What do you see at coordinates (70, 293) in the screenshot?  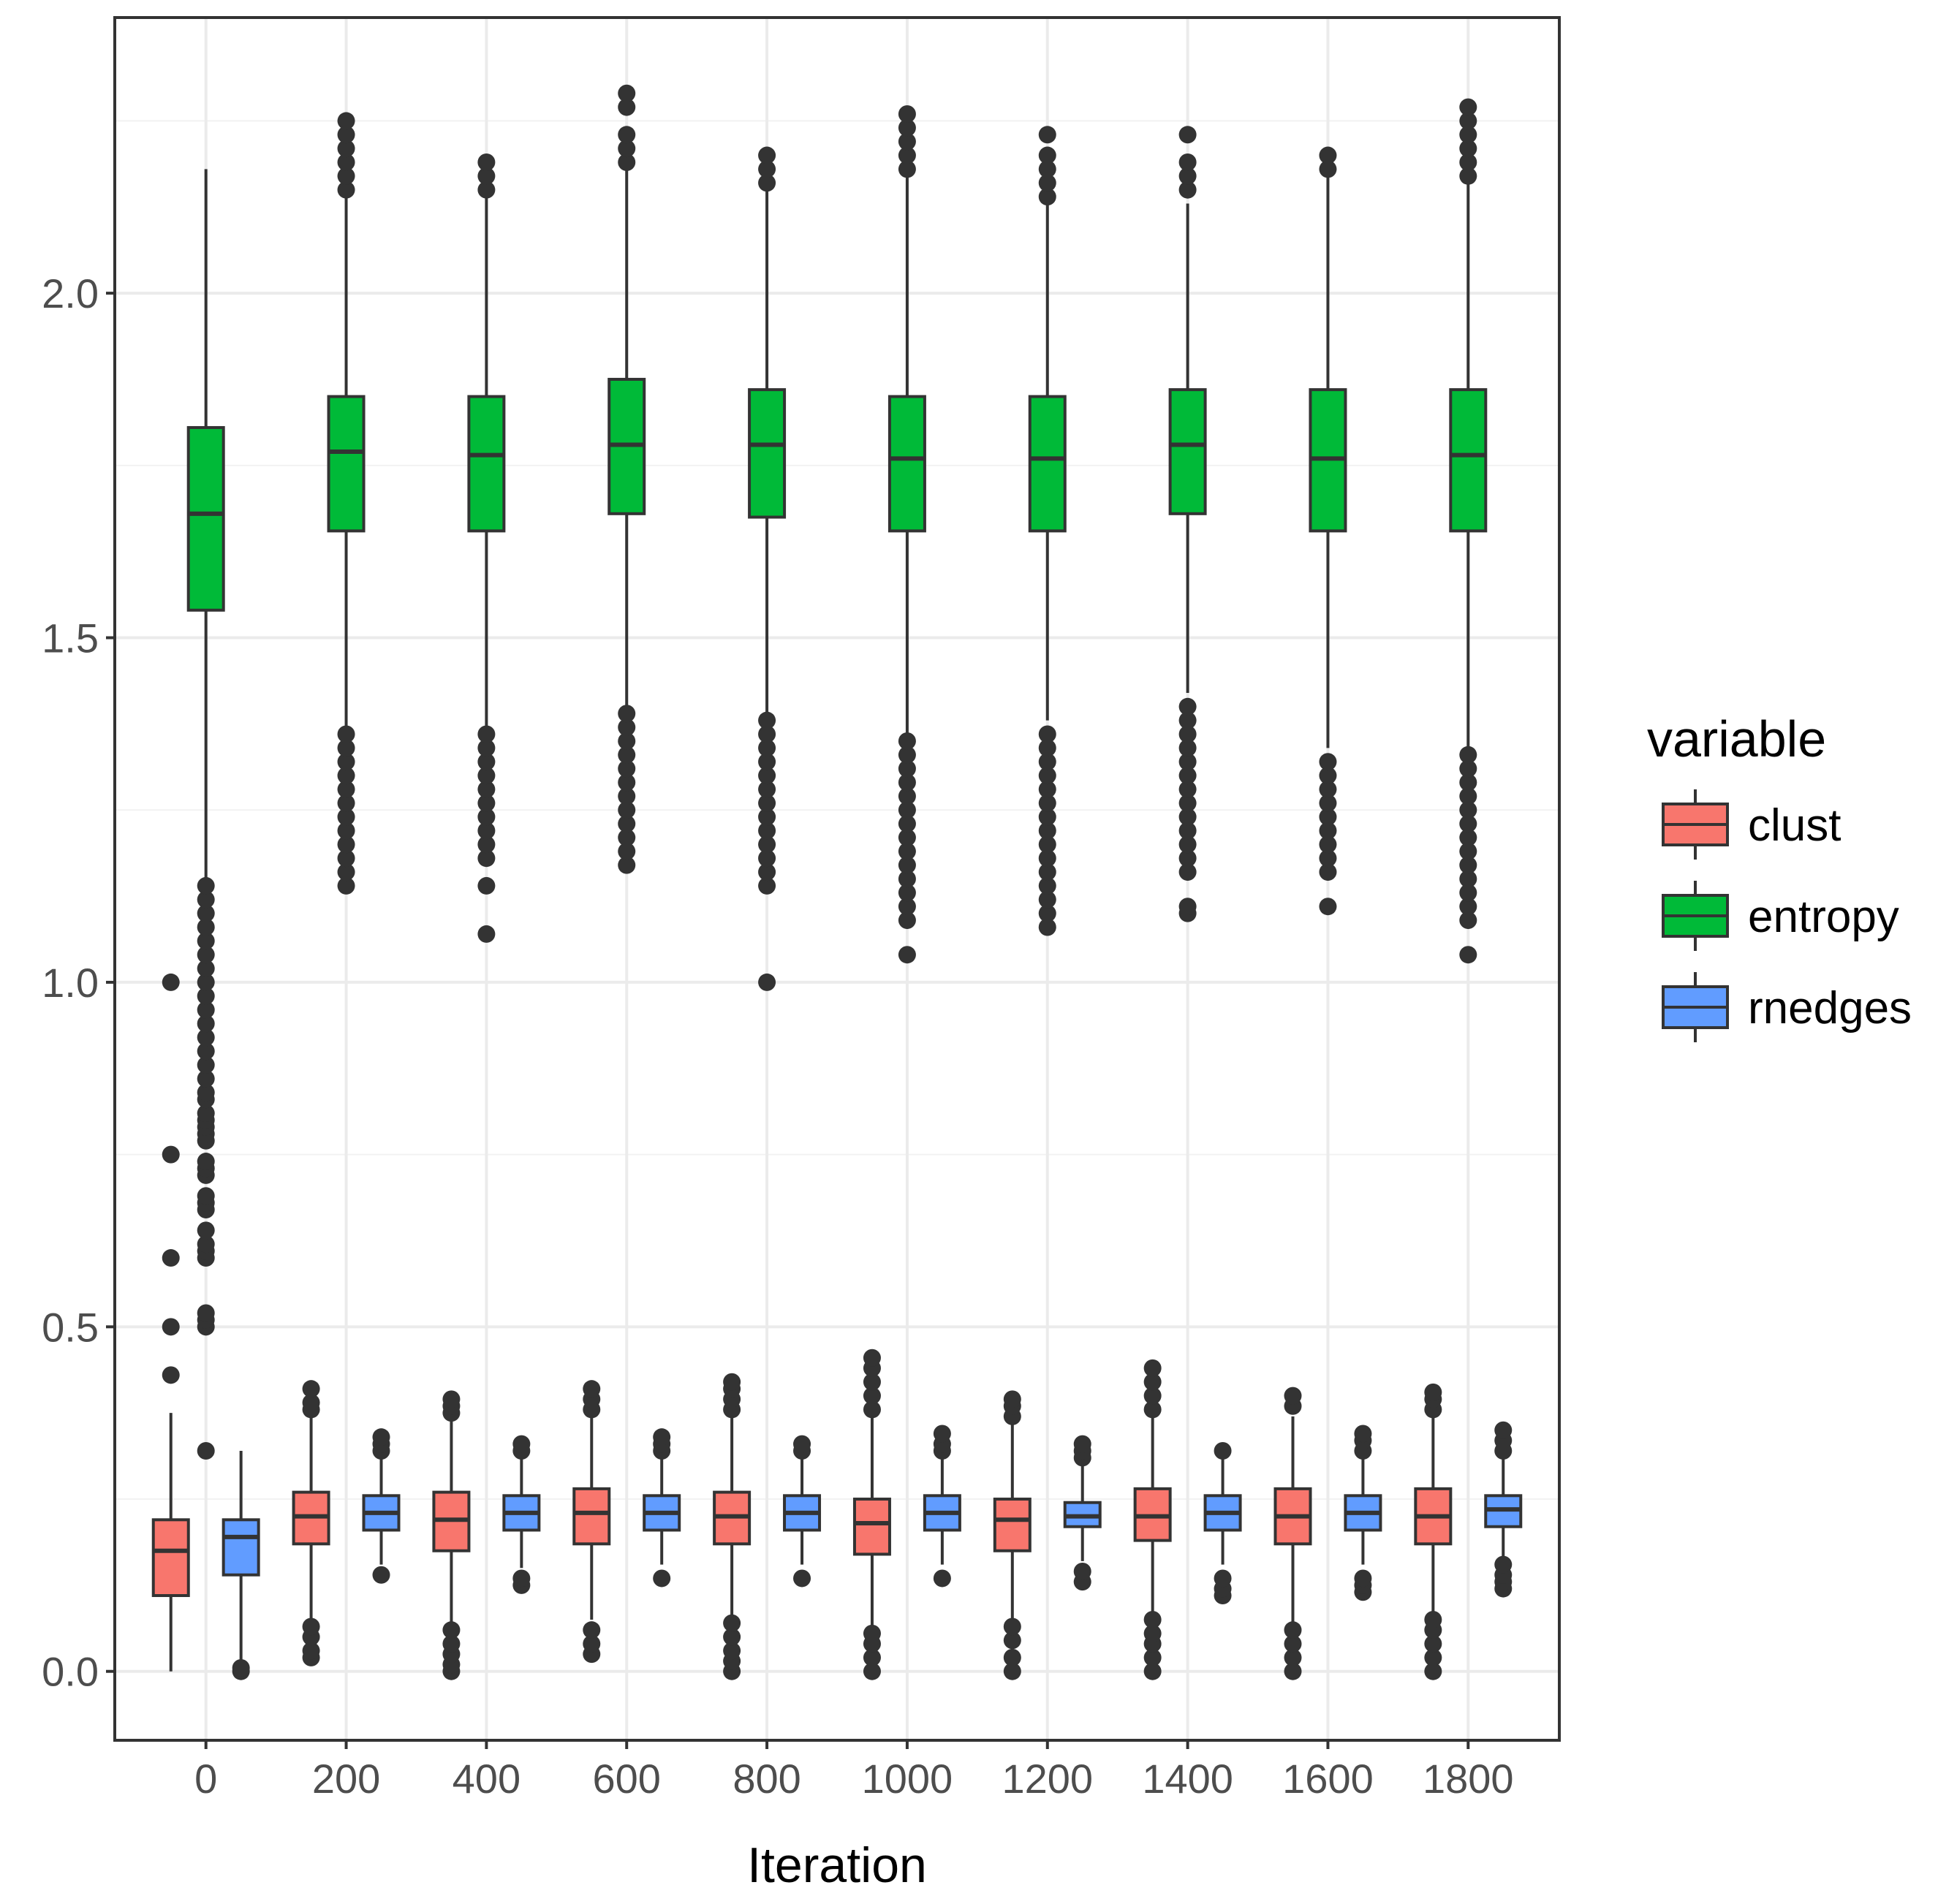 I see `y-tick-label: 2.0` at bounding box center [70, 293].